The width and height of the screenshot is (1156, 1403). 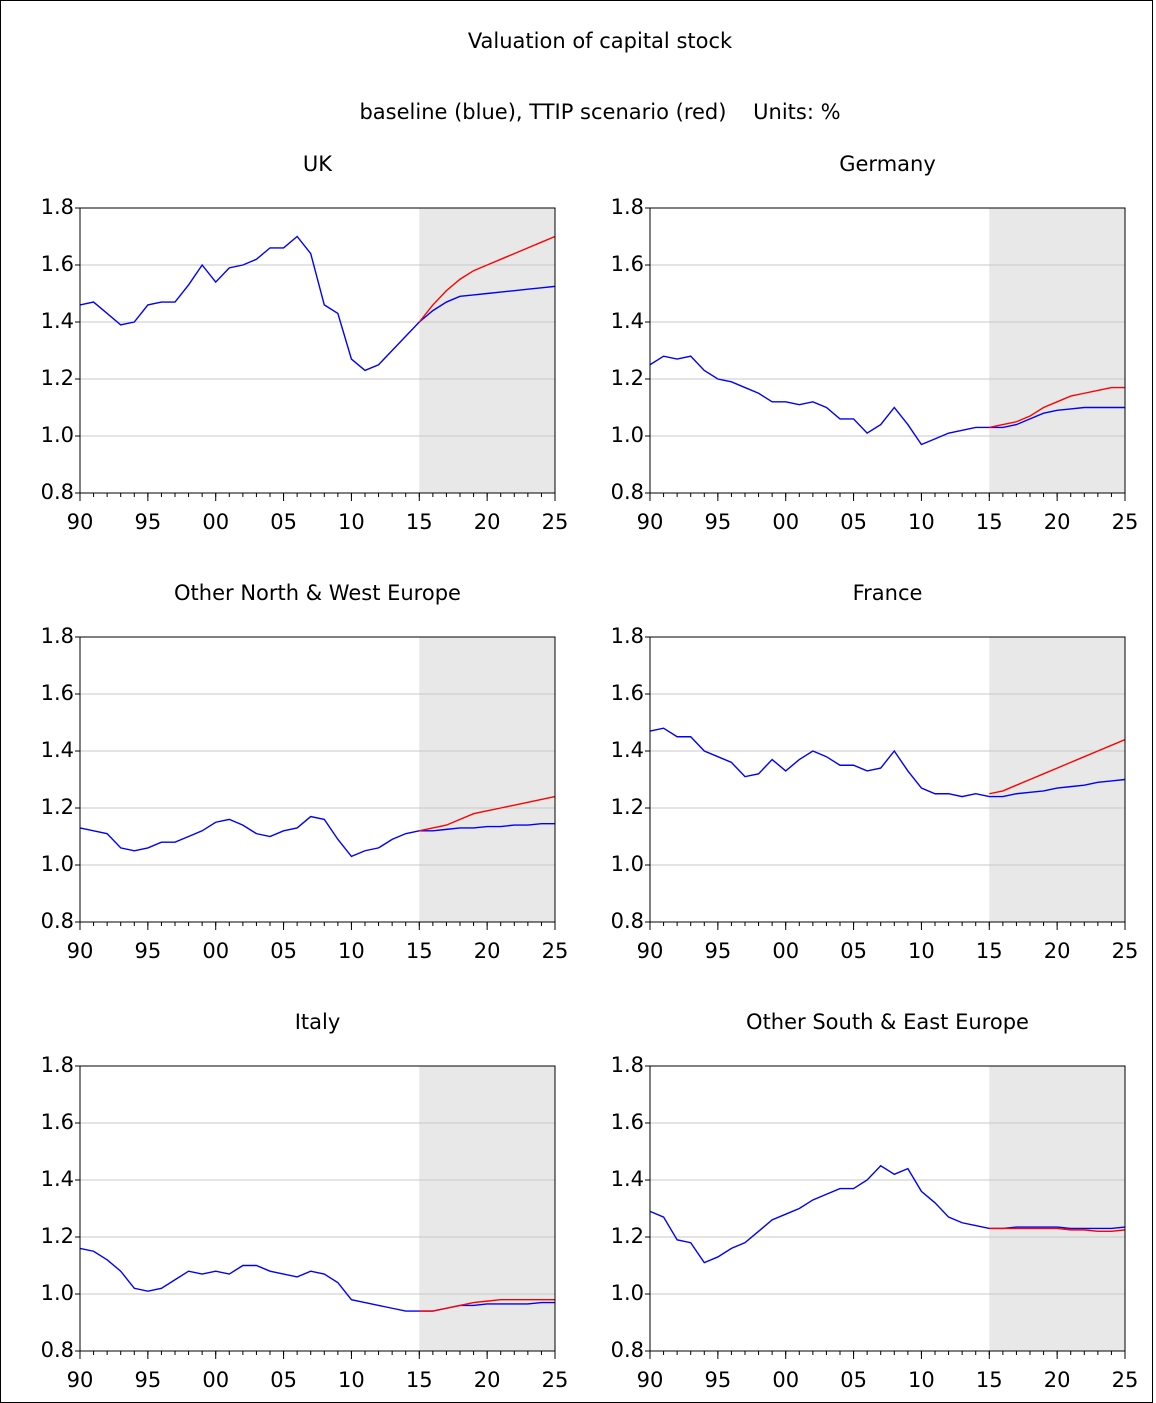 What do you see at coordinates (318, 164) in the screenshot?
I see `chart-title: UK` at bounding box center [318, 164].